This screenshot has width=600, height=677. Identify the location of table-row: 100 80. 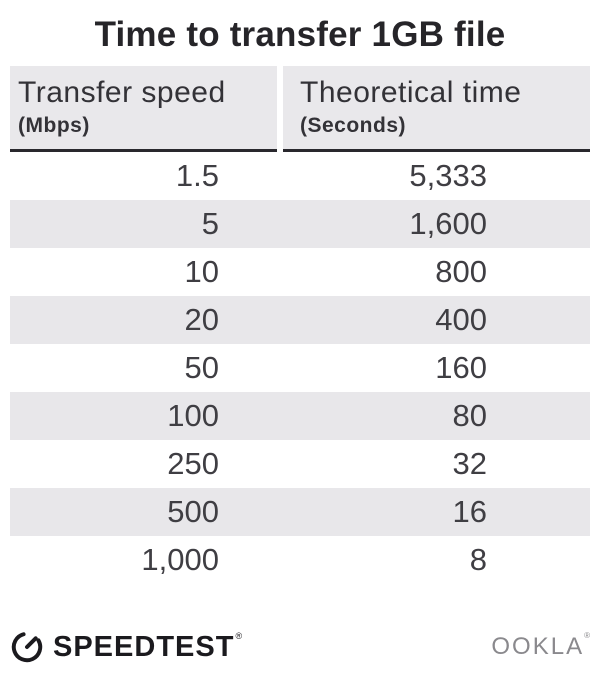
(300, 416).